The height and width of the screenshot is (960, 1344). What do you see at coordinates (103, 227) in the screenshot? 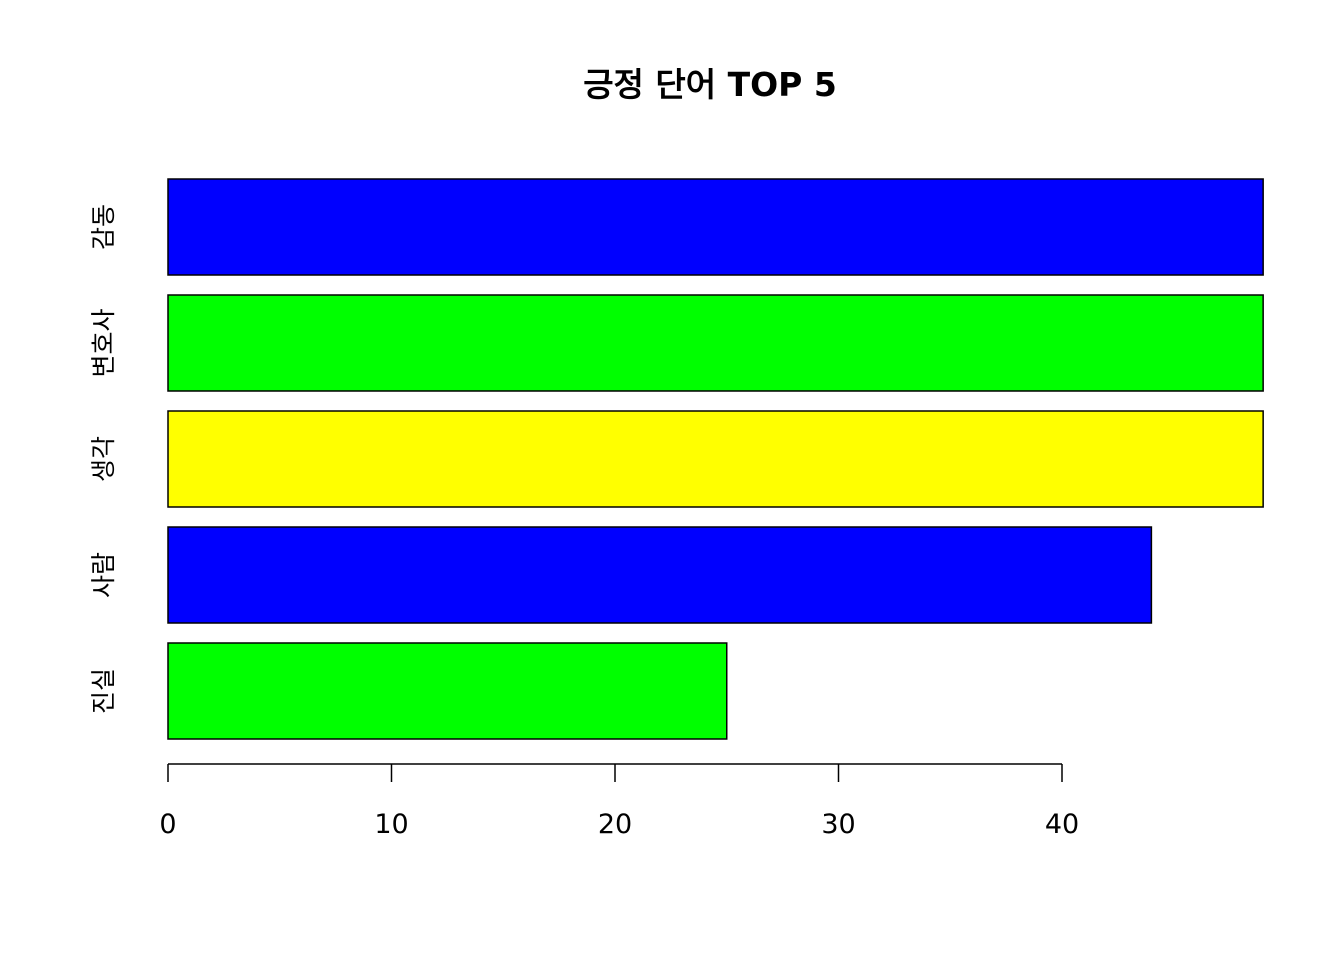
I see `category-label-1: 감동` at bounding box center [103, 227].